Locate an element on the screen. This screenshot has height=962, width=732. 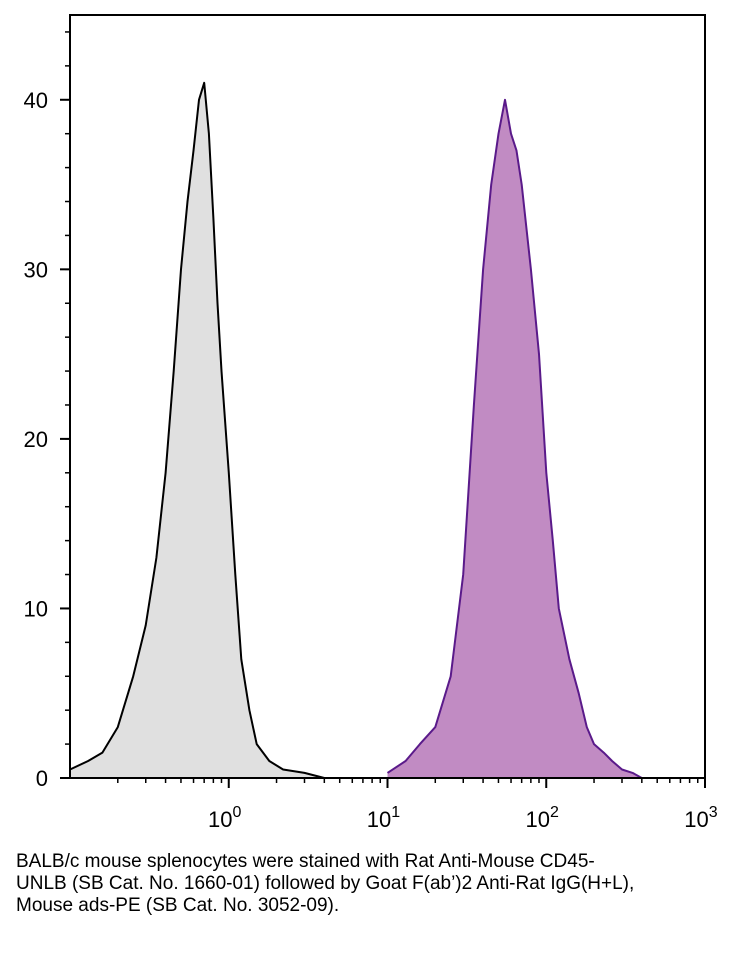
y-tick-label: 10 is located at coordinates (36, 608).